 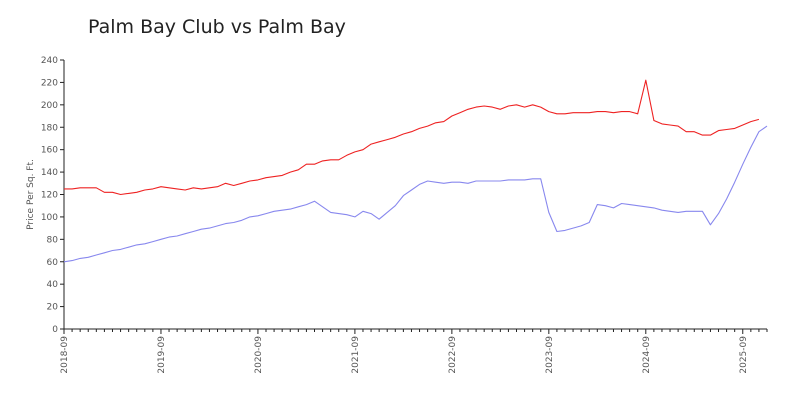 I want to click on y-tick-label: 120, so click(x=49, y=196).